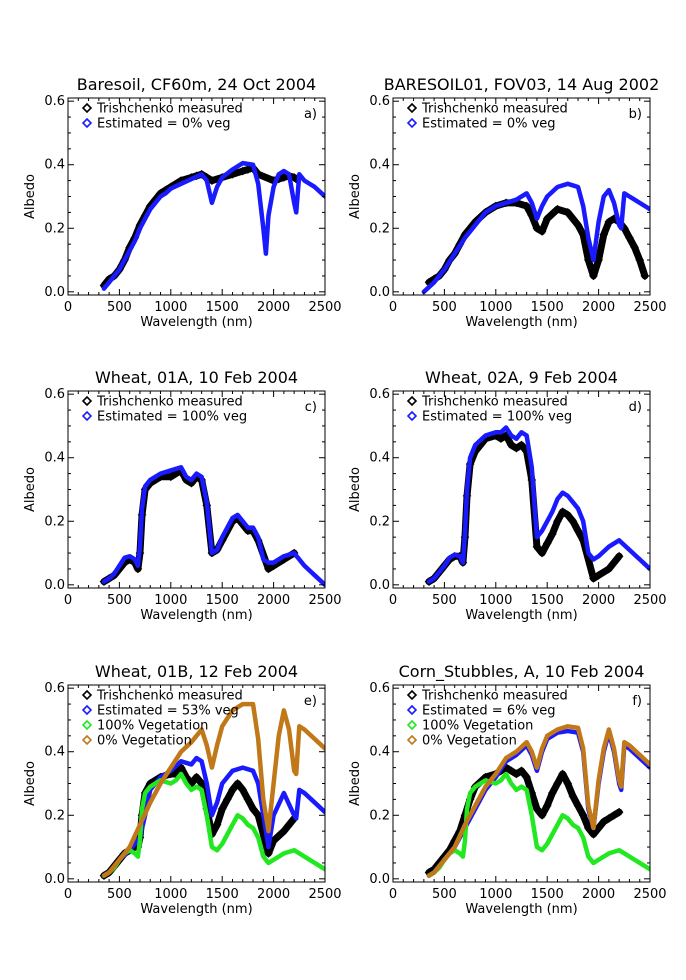 The image size is (686, 980). I want to click on series-line-estimated, so click(538, 504).